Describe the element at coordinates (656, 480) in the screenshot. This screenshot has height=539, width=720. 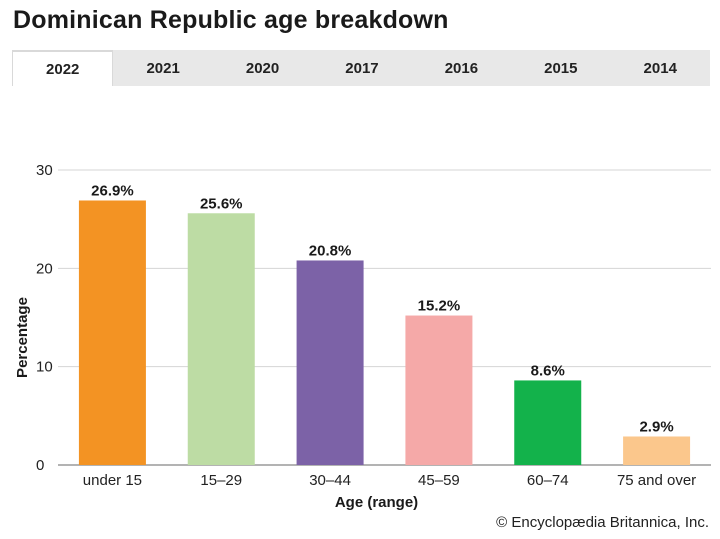
I see `x-tick-label: 75 and over` at that location.